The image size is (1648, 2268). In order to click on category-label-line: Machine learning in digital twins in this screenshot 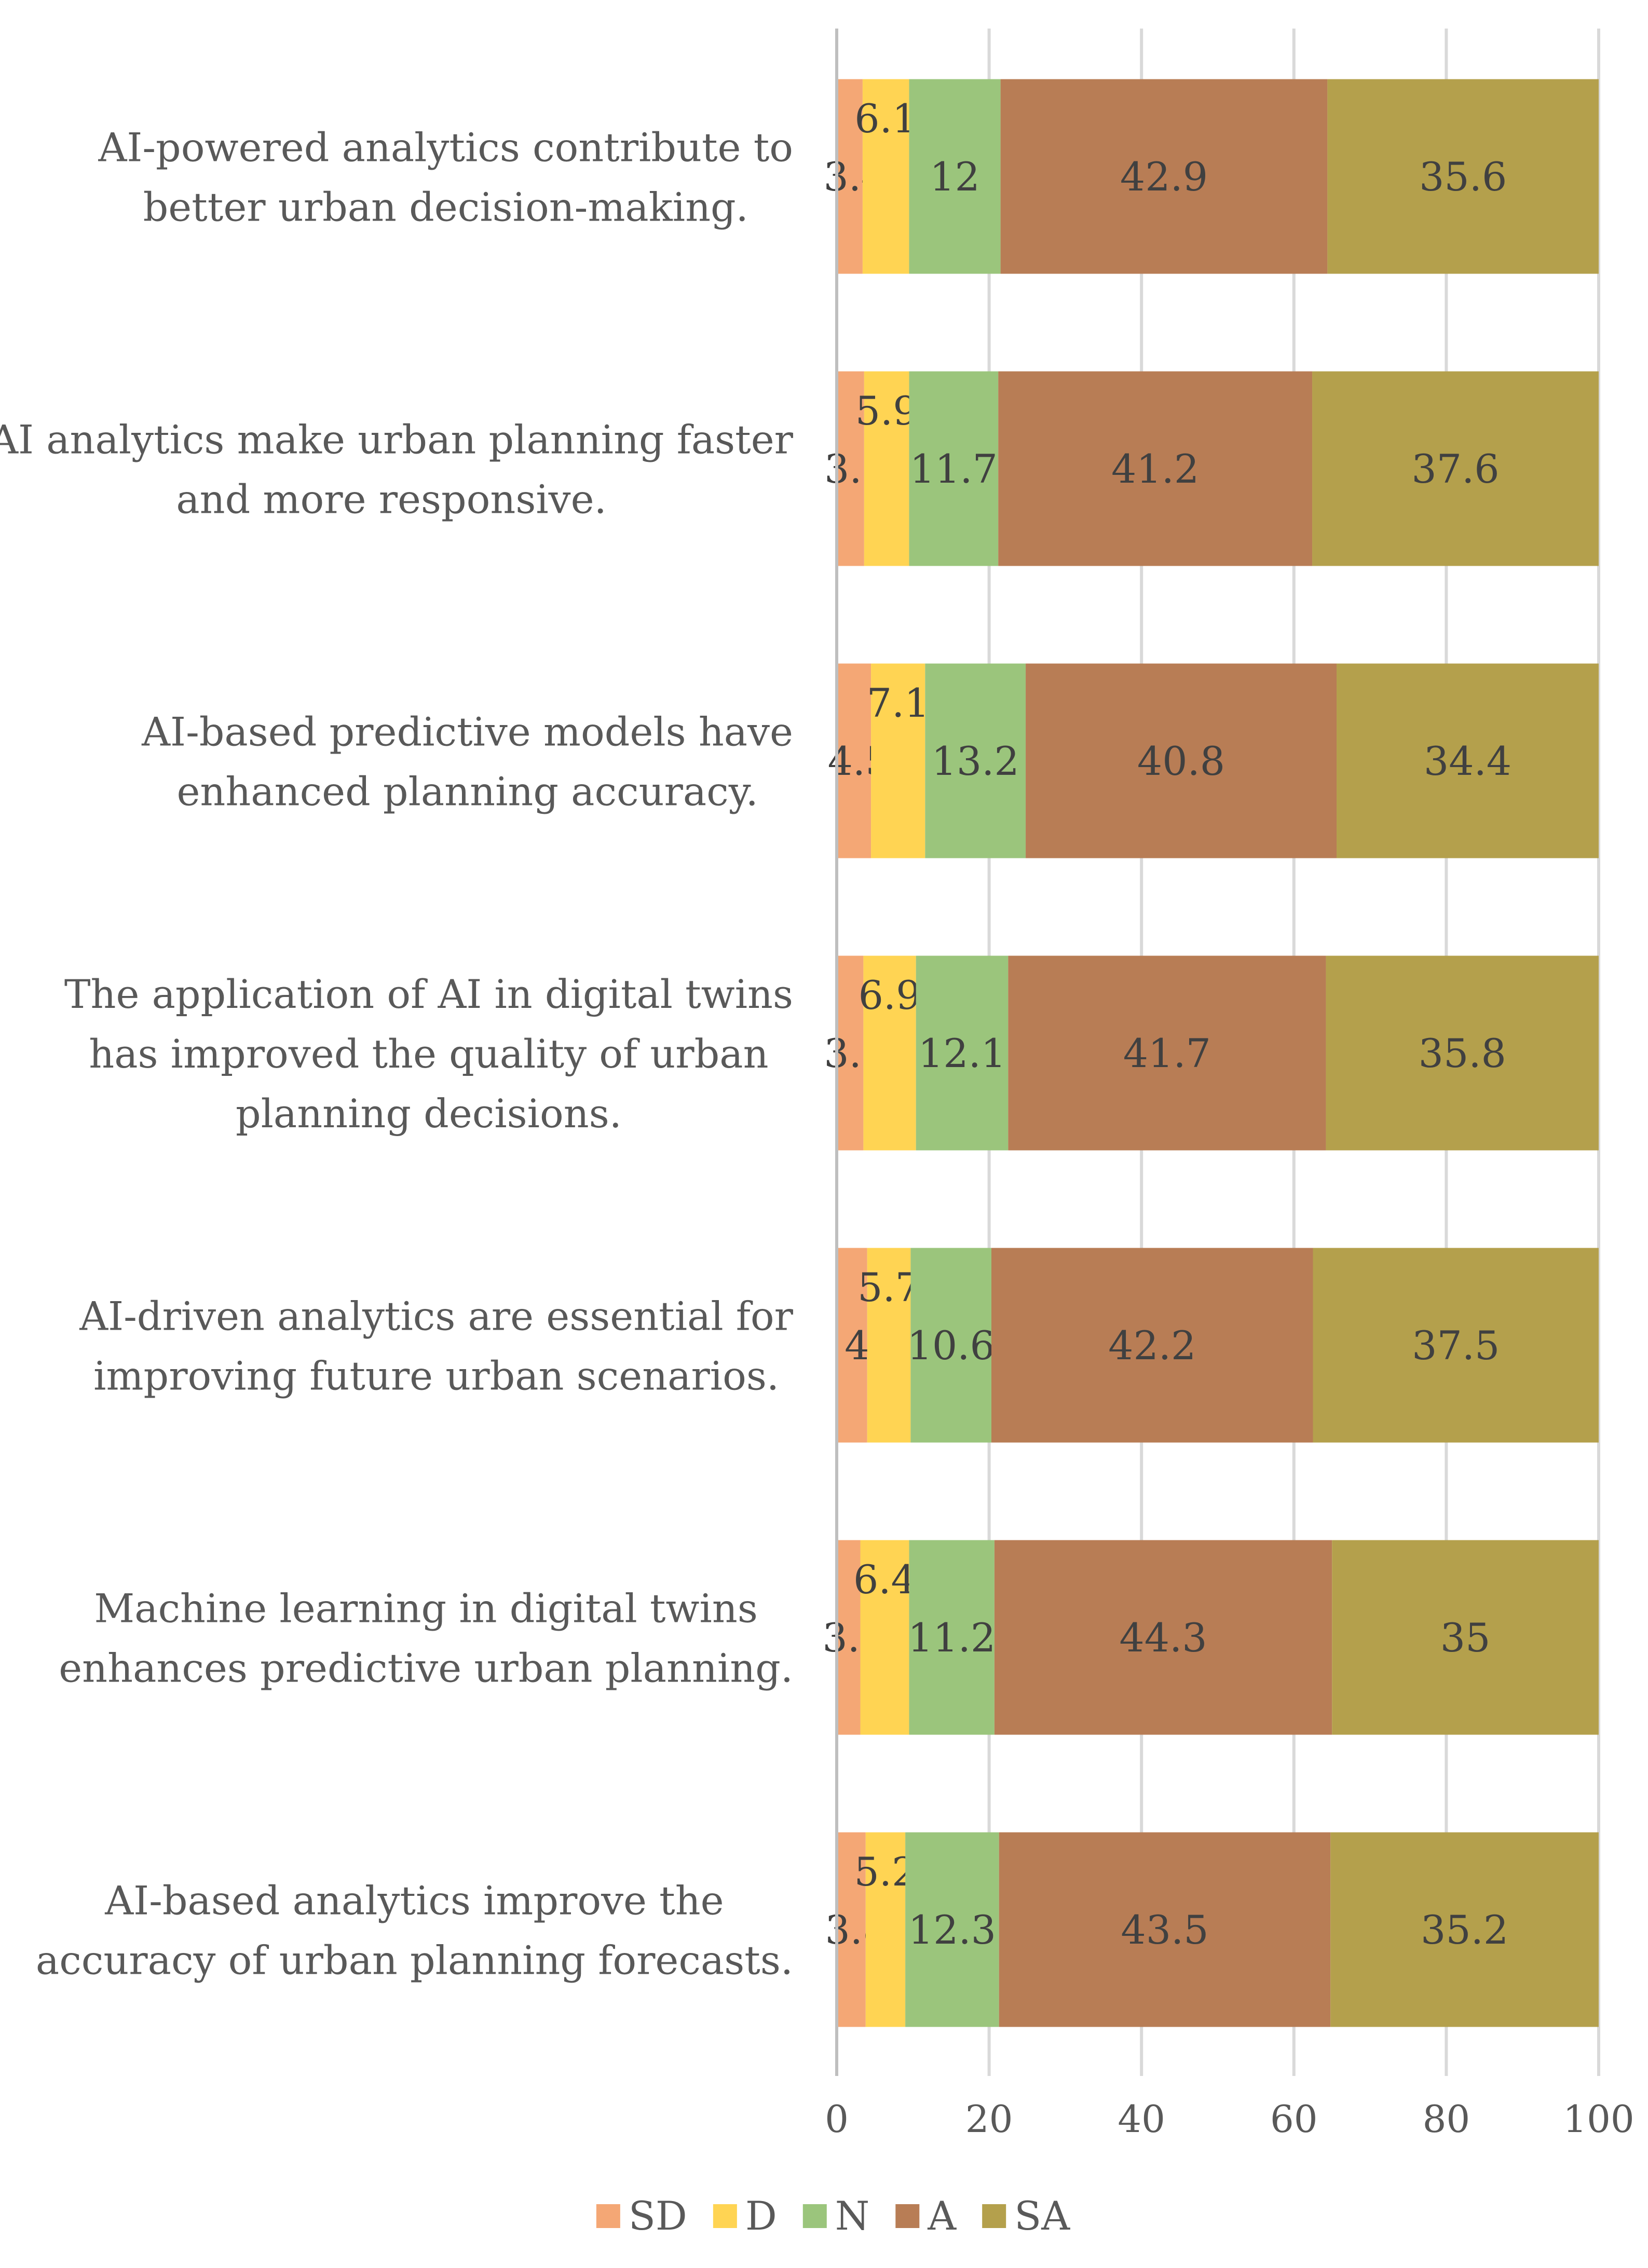, I will do `click(425, 1609)`.